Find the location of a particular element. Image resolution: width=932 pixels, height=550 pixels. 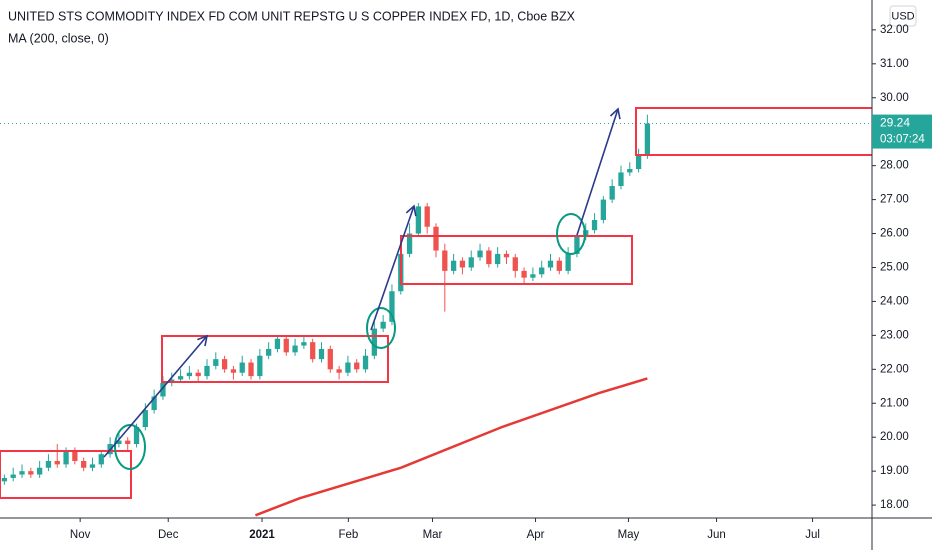

currency-badge is located at coordinates (903, 16).